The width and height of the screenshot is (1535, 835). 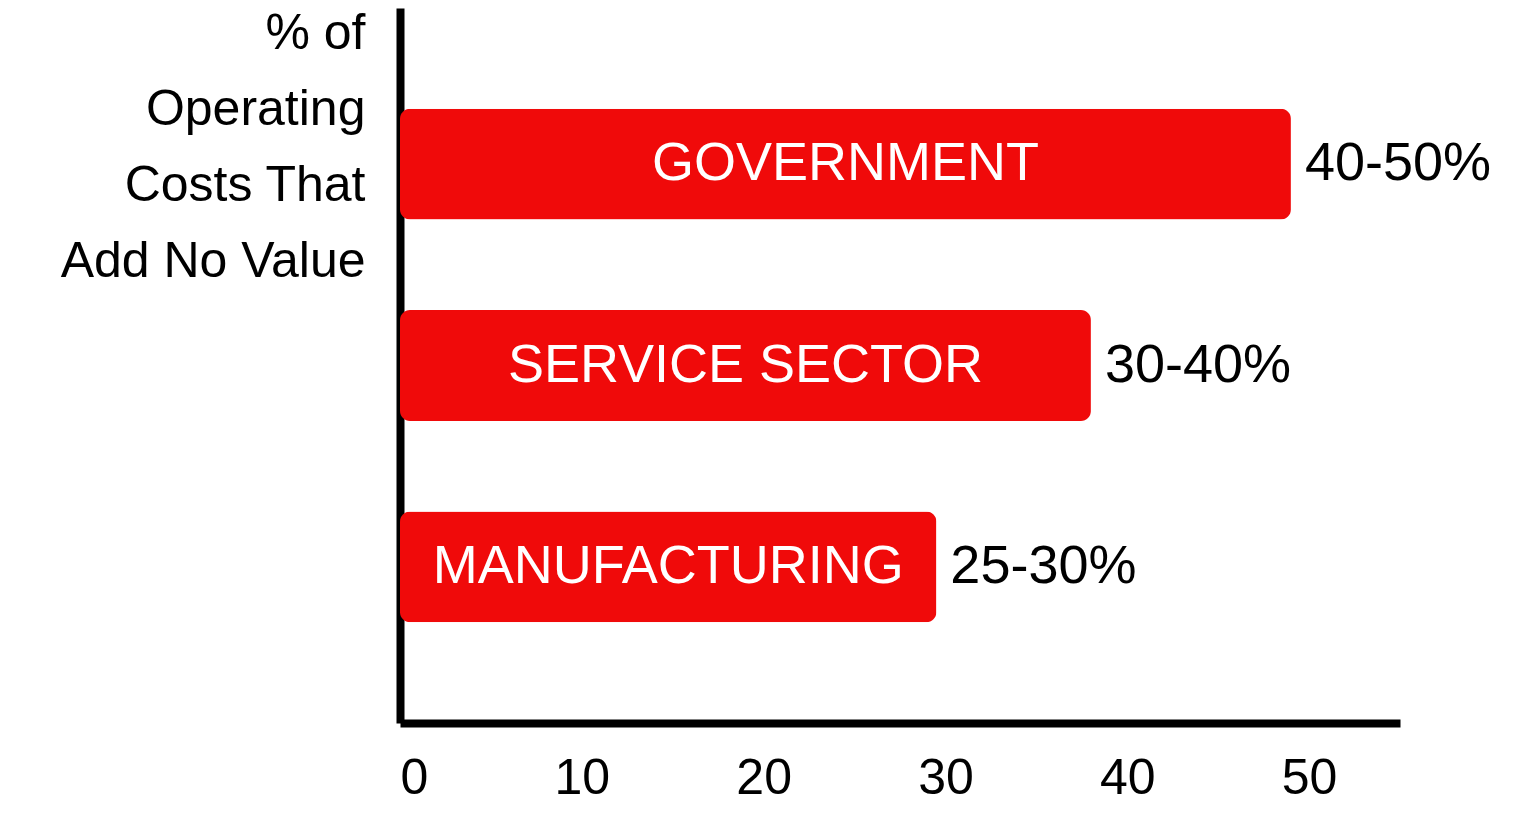 I want to click on x-tick-label: 30, so click(x=946, y=776).